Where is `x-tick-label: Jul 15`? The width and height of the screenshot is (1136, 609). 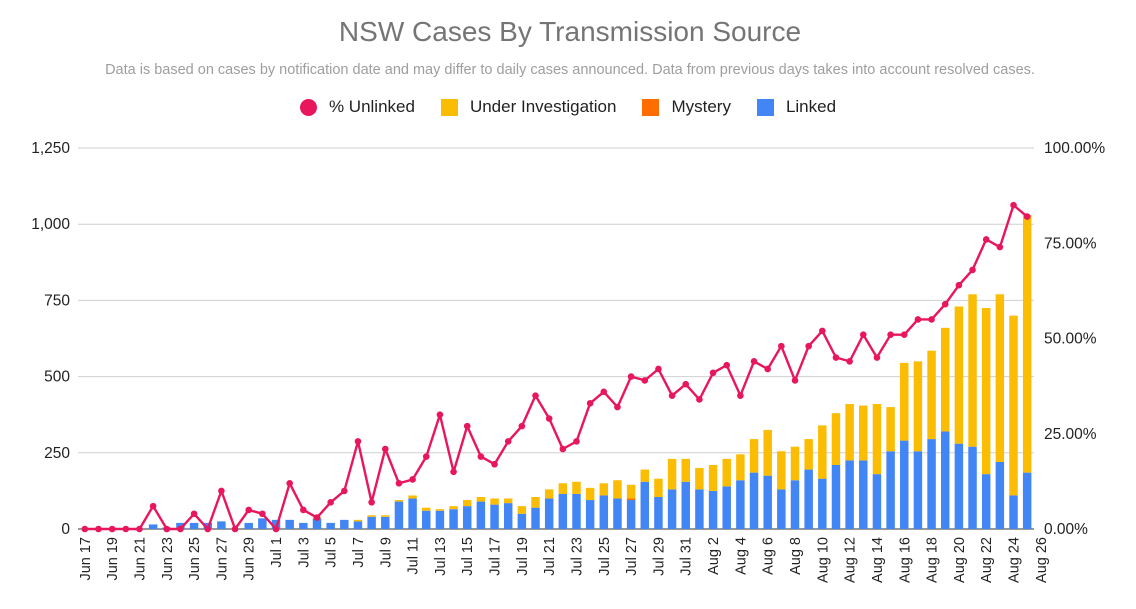 x-tick-label: Jul 15 is located at coordinates (468, 556).